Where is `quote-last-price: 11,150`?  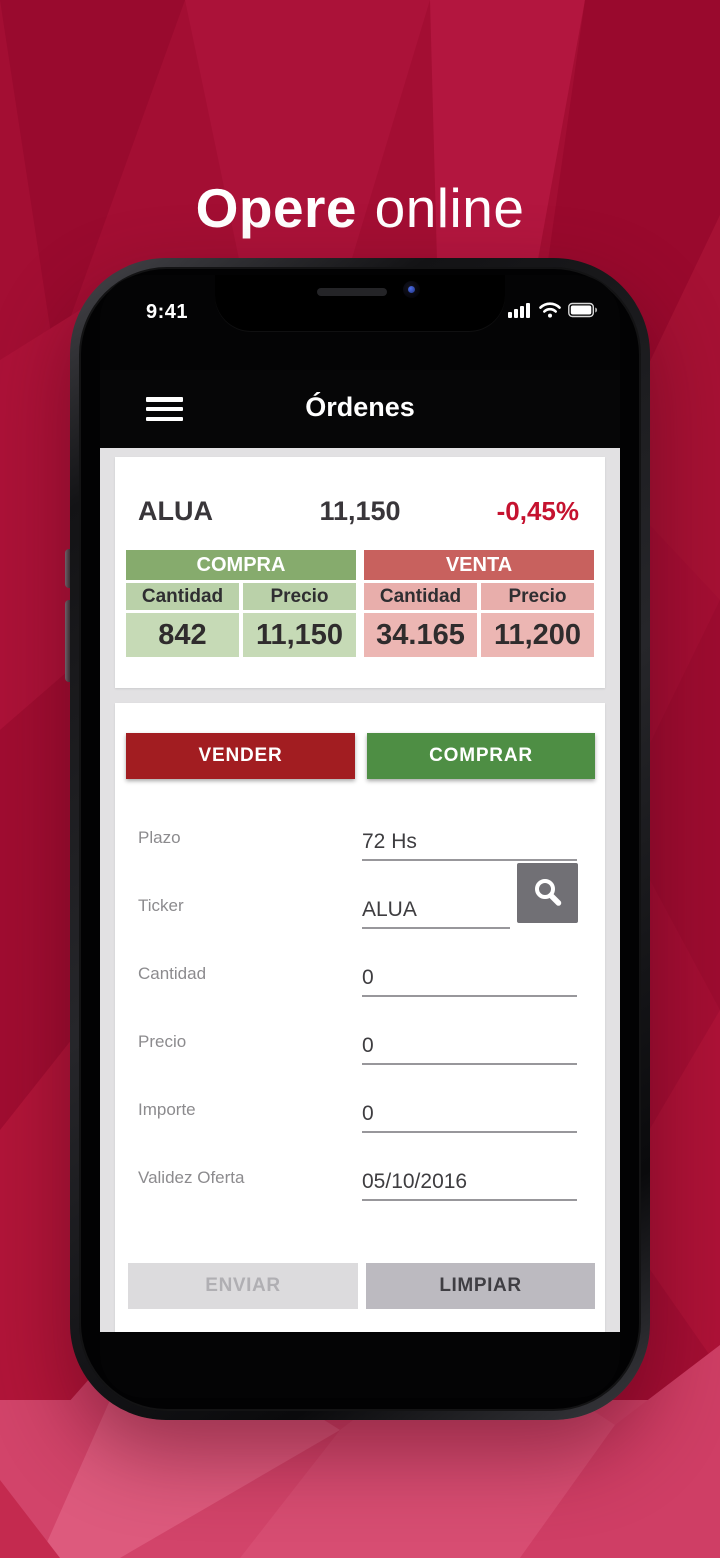
quote-last-price: 11,150 is located at coordinates (360, 511).